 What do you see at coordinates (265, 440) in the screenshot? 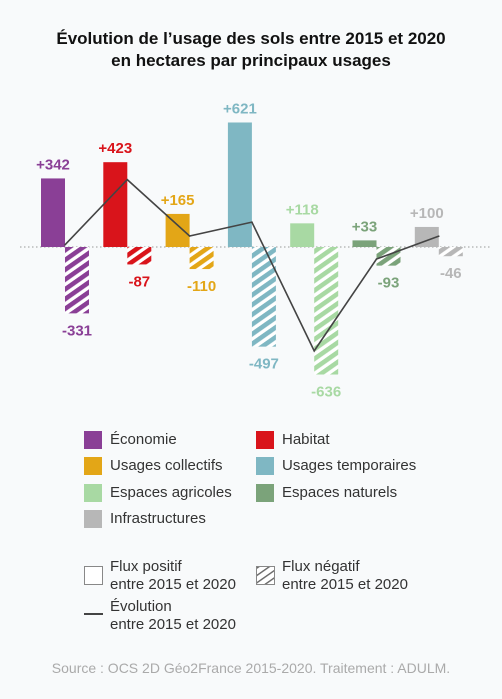
I see `legend-swatch-habitat` at bounding box center [265, 440].